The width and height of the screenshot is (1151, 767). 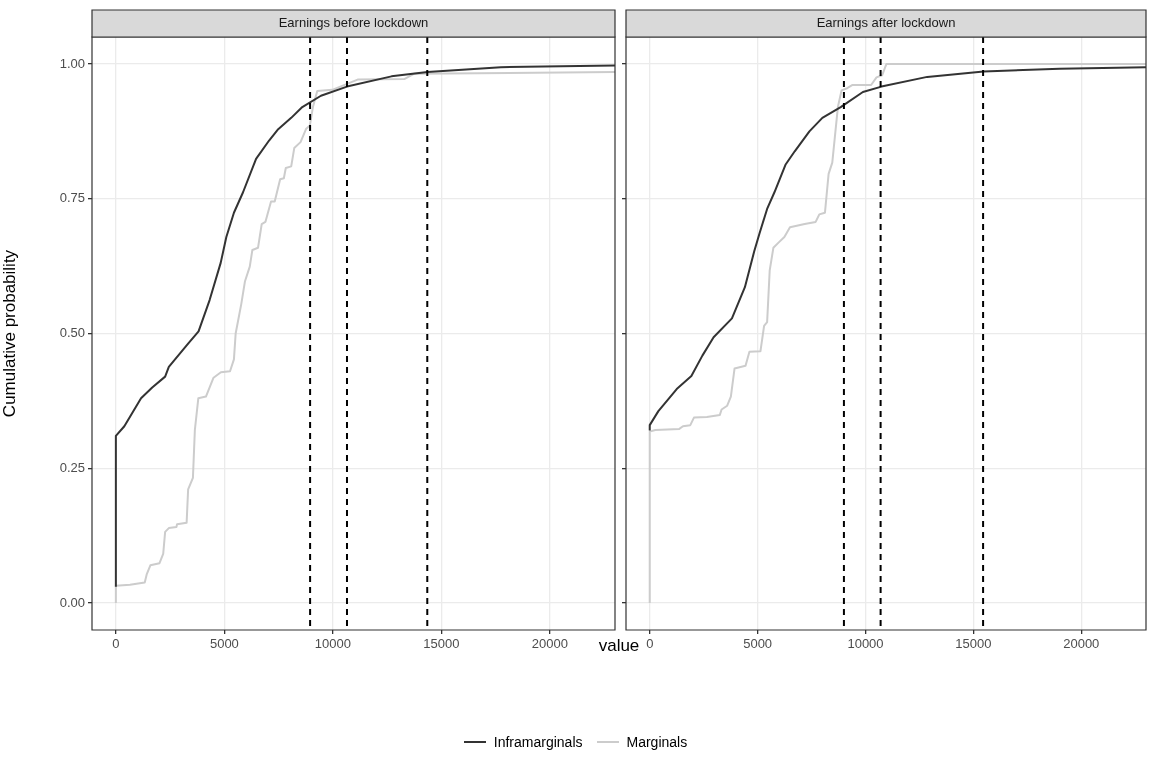 I want to click on y-tick-label: 0.25, so click(x=72, y=467).